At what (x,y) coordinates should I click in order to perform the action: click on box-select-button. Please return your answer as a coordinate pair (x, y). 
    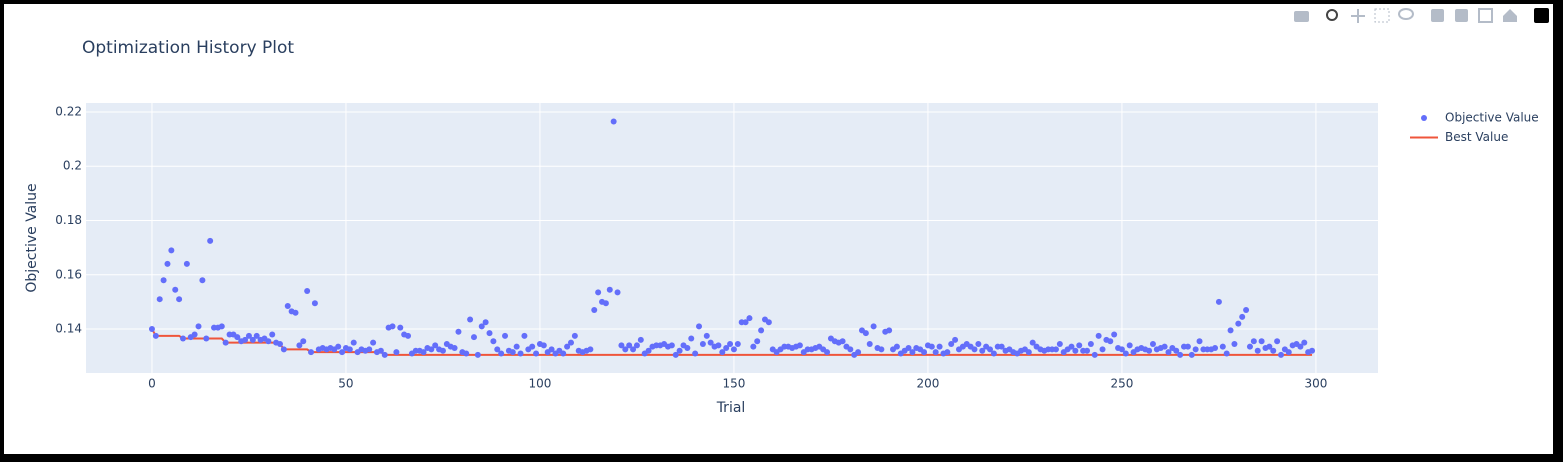
    Looking at the image, I should click on (1382, 15).